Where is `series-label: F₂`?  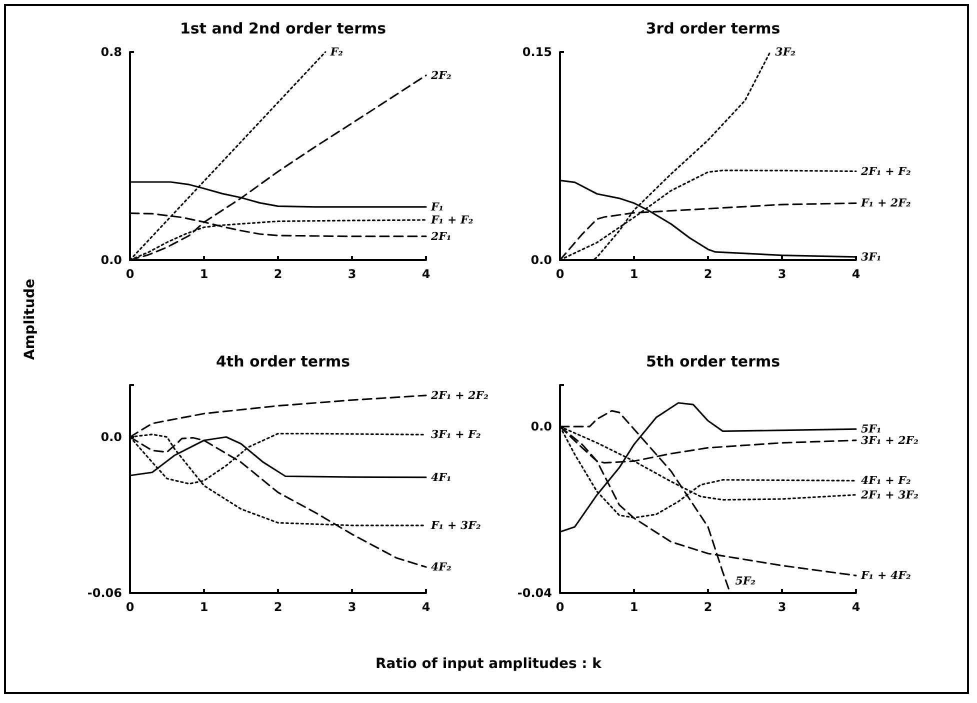
series-label: F₂ is located at coordinates (336, 52).